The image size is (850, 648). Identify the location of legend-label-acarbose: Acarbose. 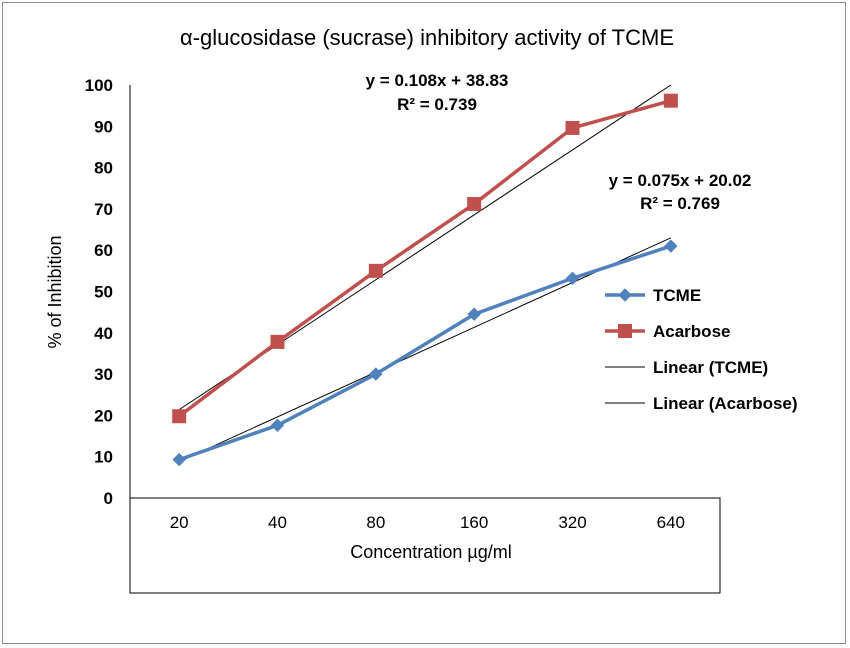
(691, 331).